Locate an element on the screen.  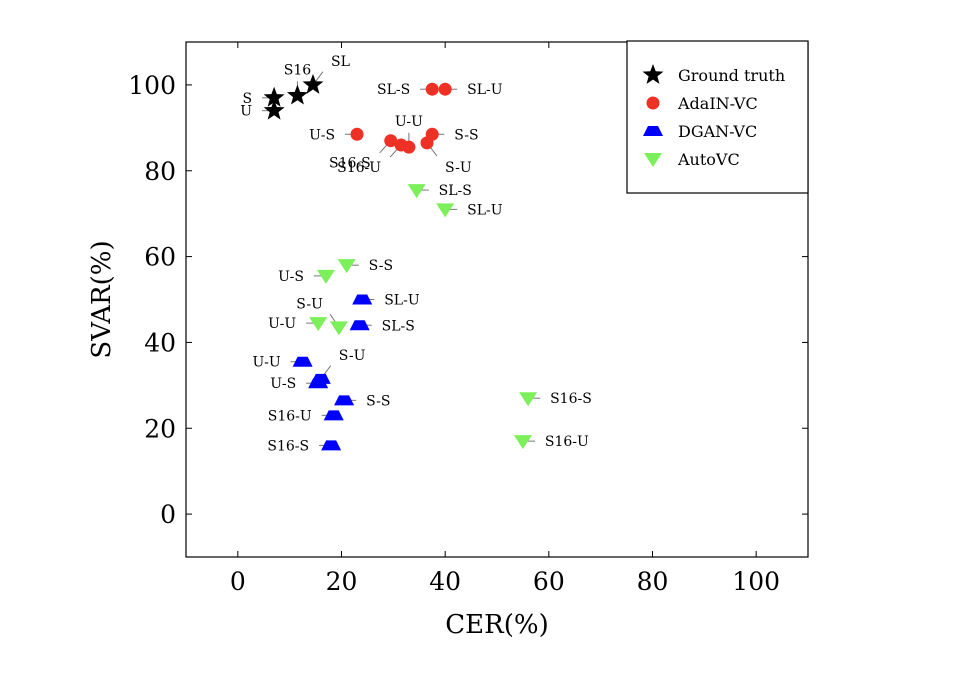
legend-entry: AutoVC is located at coordinates (708, 159).